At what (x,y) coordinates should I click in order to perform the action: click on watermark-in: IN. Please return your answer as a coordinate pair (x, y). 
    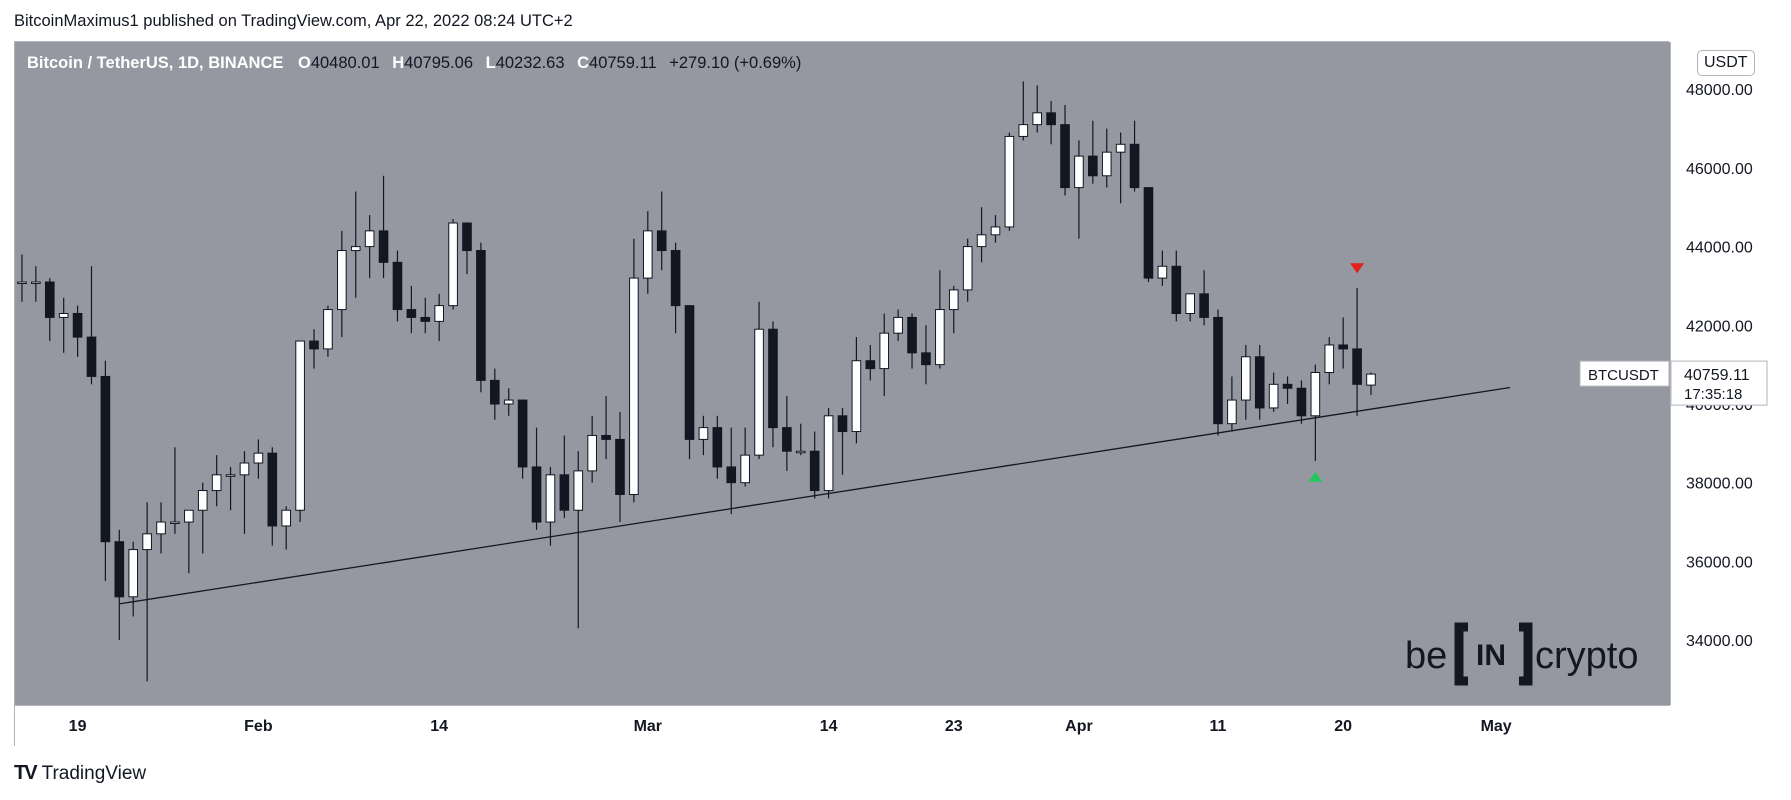
    Looking at the image, I should click on (1491, 655).